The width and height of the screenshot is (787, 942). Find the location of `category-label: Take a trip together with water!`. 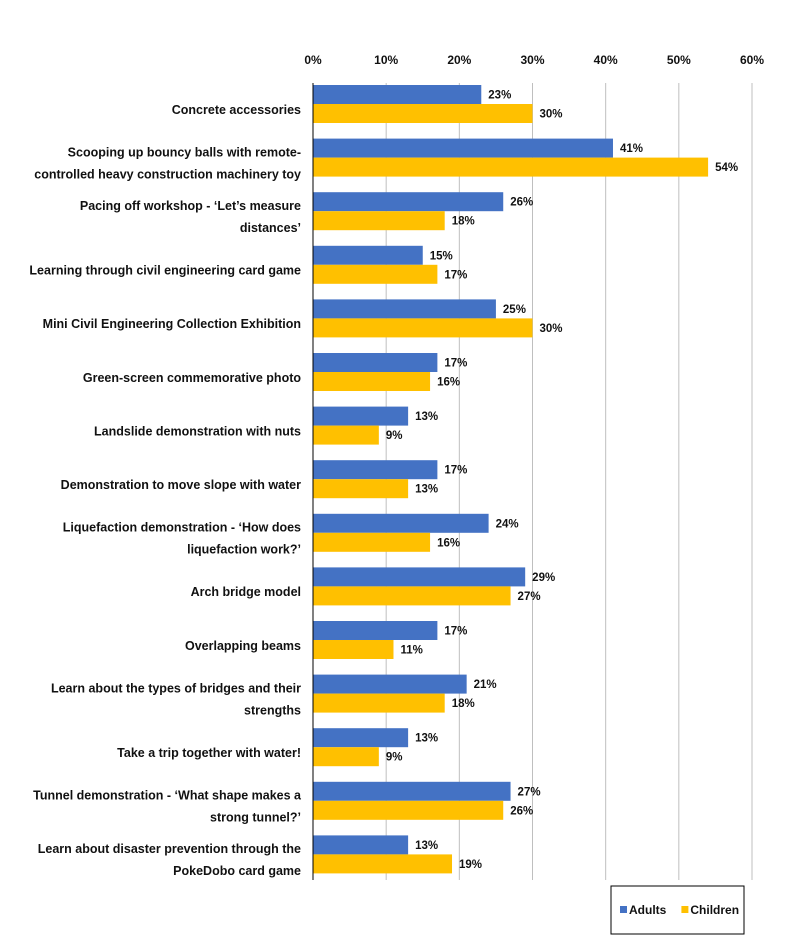

category-label: Take a trip together with water! is located at coordinates (209, 753).